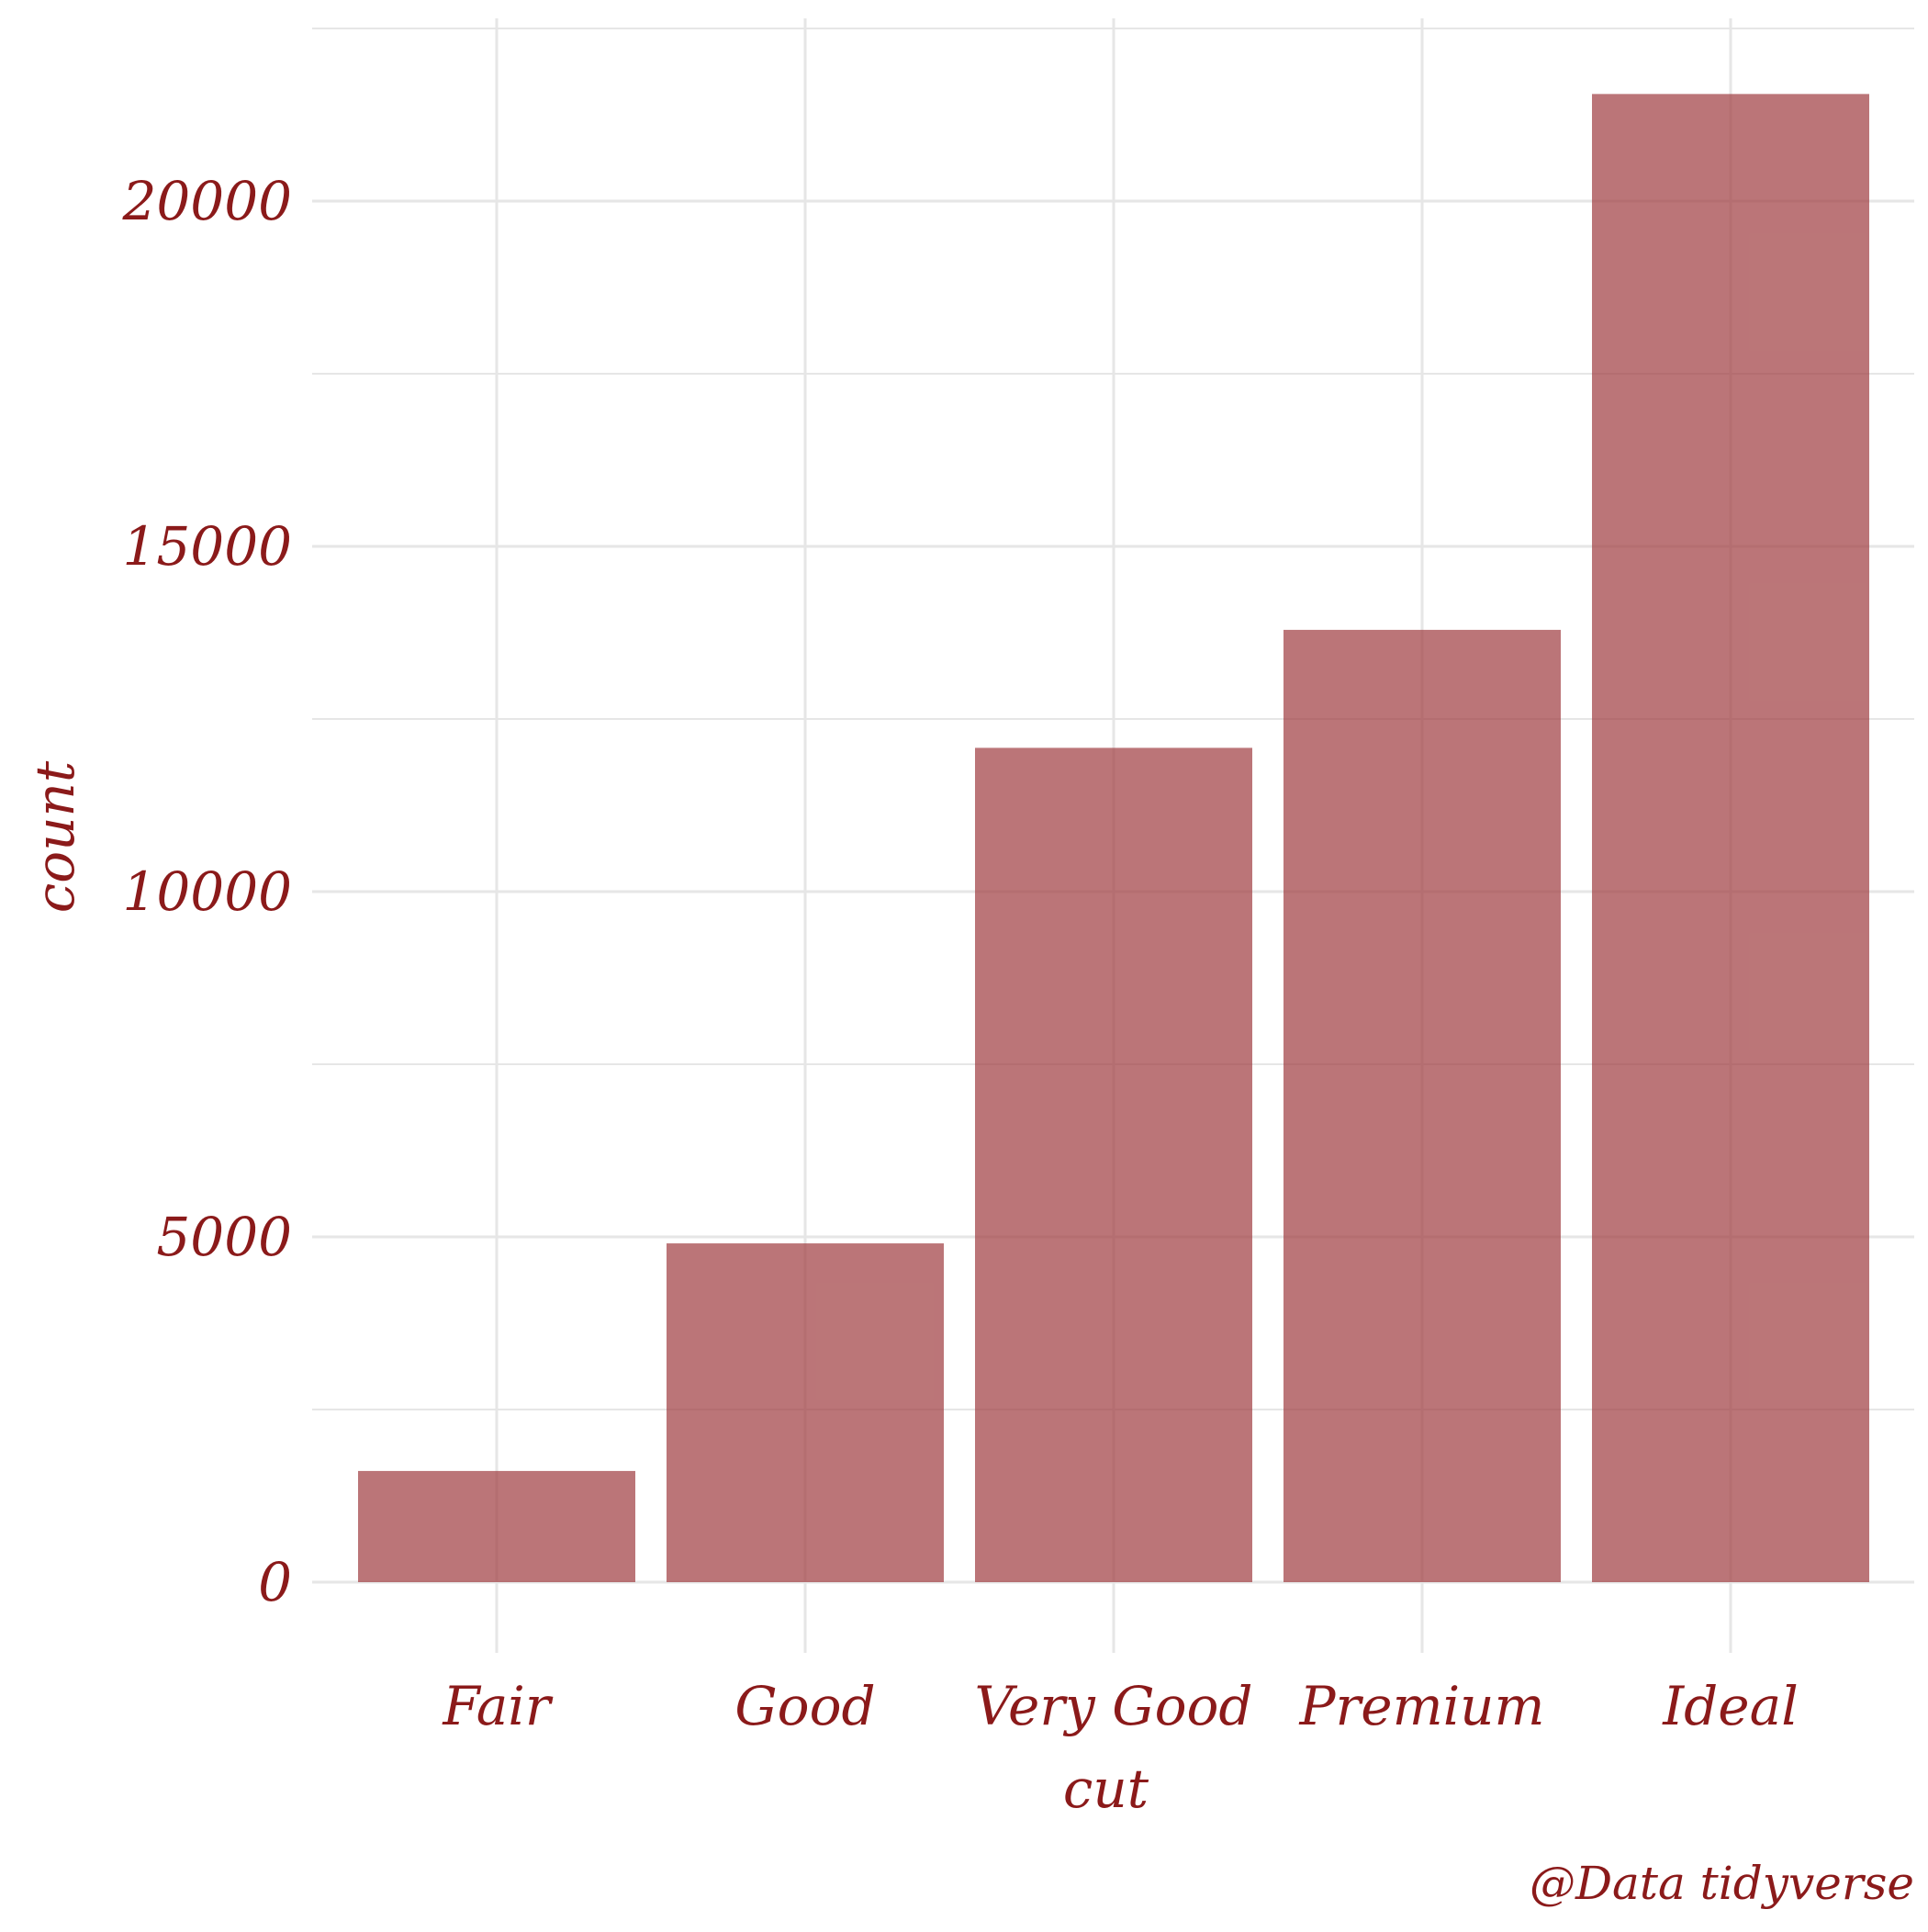 The image size is (1928, 1932). I want to click on x-tick-label: Premium, so click(1422, 1706).